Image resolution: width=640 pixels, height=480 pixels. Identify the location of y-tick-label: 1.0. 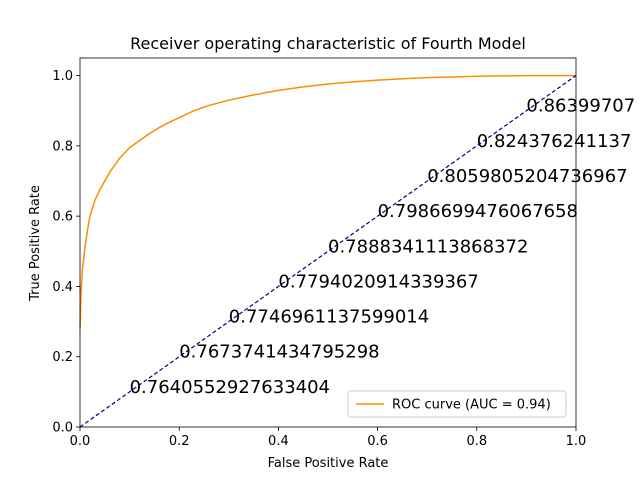
(62, 76).